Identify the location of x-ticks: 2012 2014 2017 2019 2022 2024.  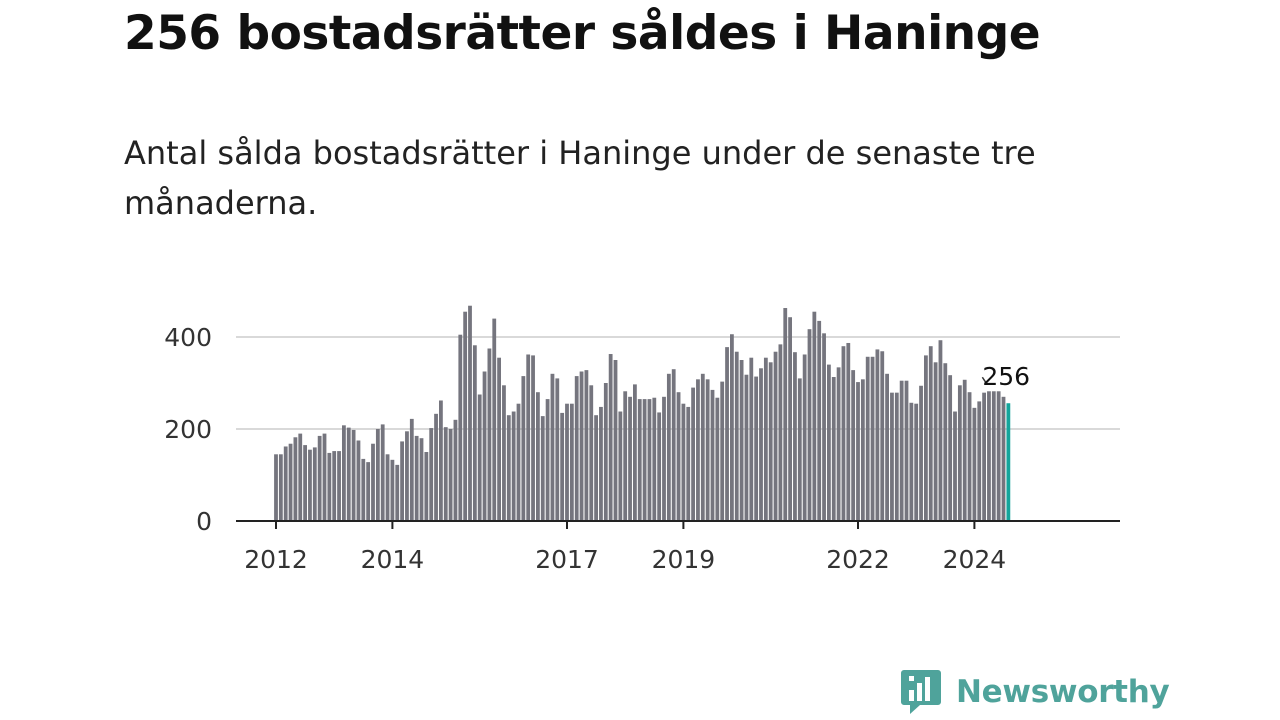
(625, 547).